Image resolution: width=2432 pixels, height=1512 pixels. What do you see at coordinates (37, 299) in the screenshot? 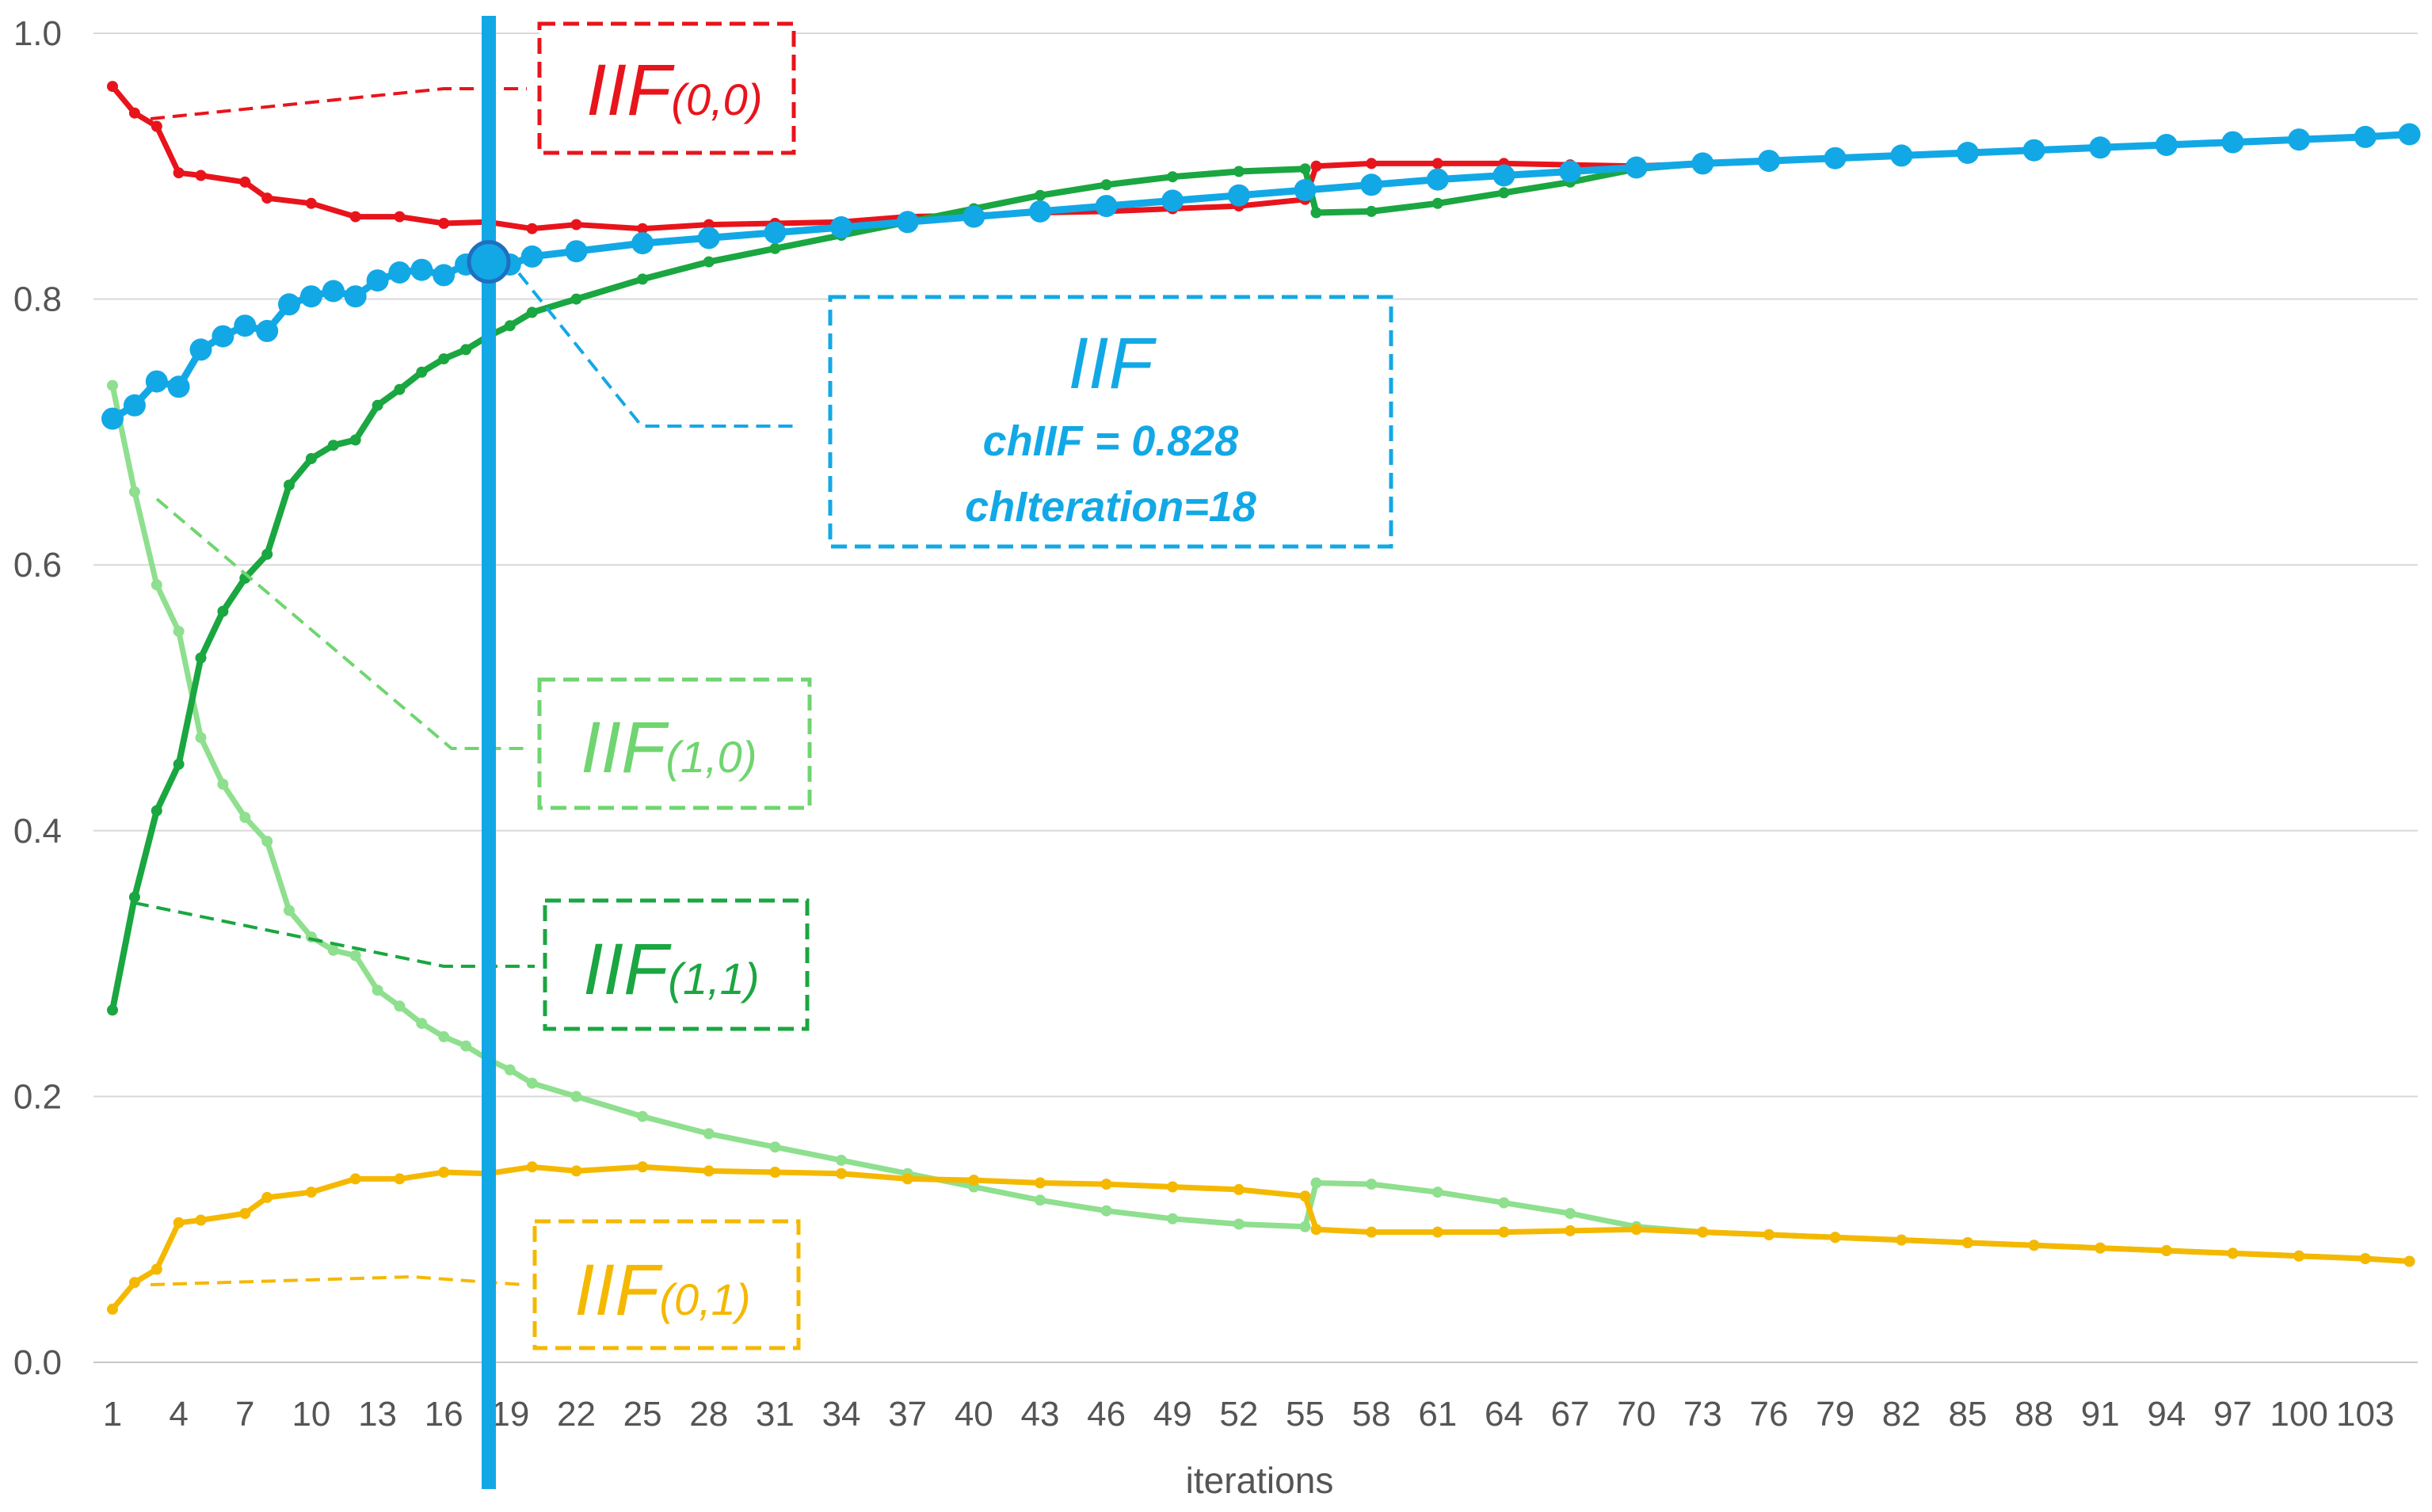
I see `y-tick-label: 0.8` at bounding box center [37, 299].